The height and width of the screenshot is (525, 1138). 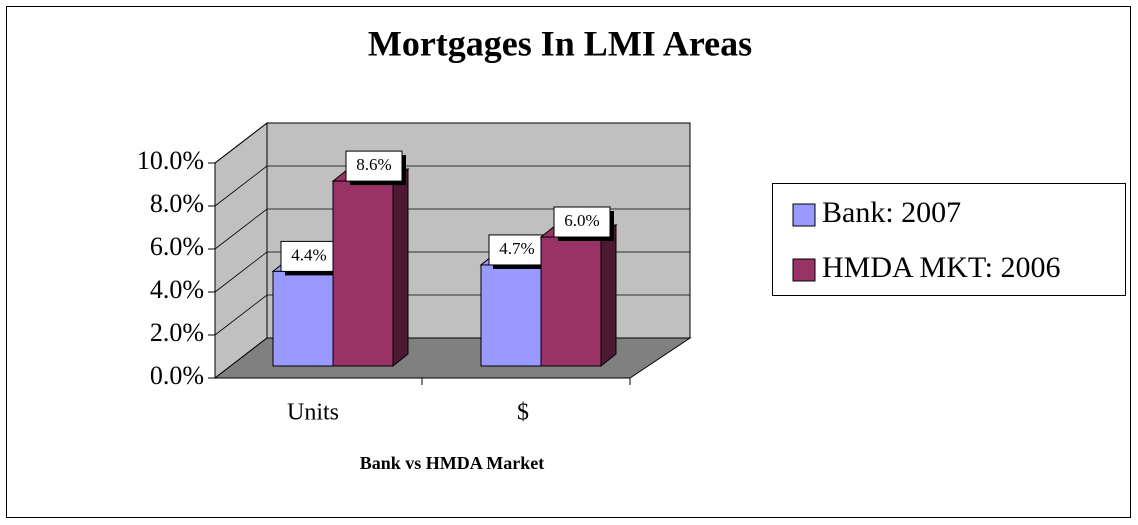 I want to click on x-axis-title: Bank vs HMDA Market, so click(x=452, y=463).